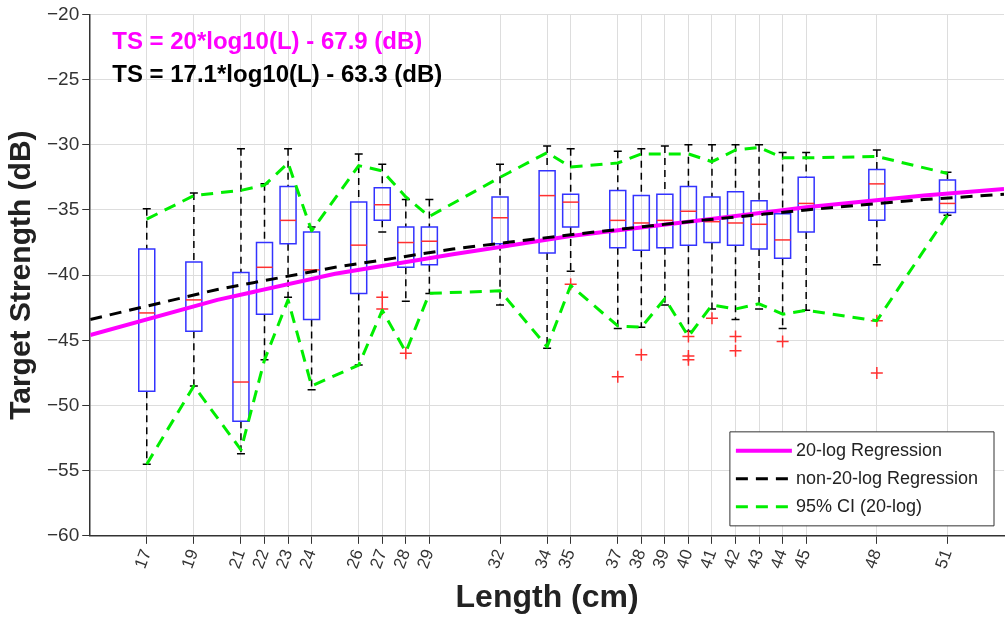 This screenshot has height=621, width=1008. I want to click on x-tick-label: 39, so click(661, 559).